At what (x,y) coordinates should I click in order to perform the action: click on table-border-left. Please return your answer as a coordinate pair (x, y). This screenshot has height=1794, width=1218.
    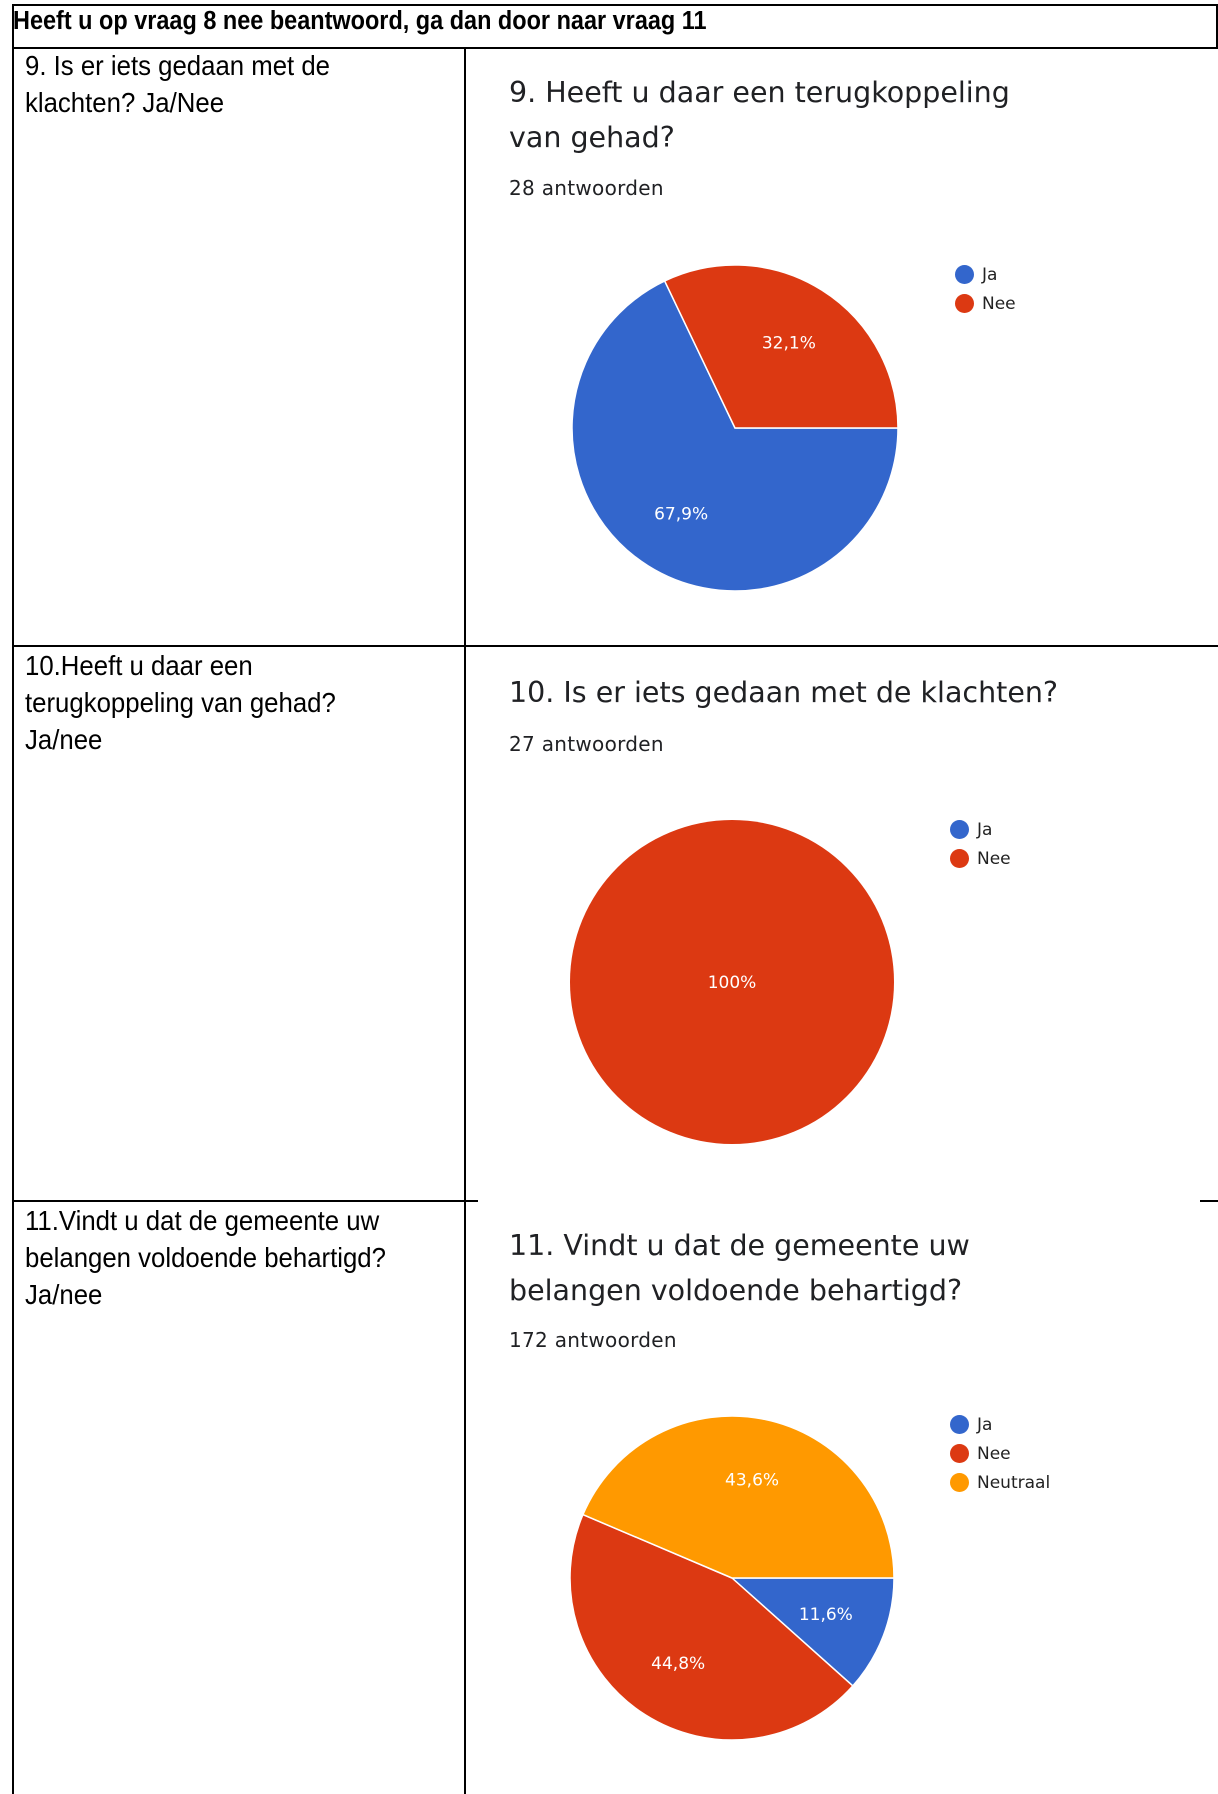
    Looking at the image, I should click on (13, 899).